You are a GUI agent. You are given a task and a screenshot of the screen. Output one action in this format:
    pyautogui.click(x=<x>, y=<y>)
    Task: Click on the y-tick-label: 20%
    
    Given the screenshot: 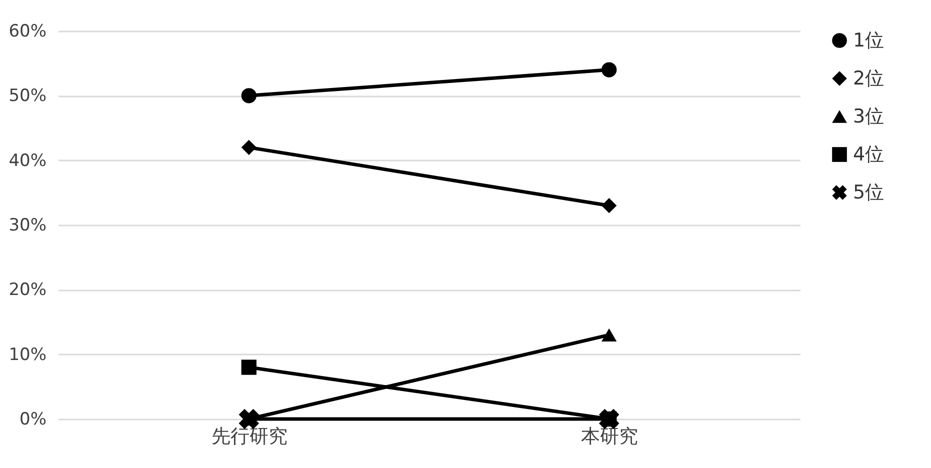 What is the action you would take?
    pyautogui.click(x=27, y=290)
    